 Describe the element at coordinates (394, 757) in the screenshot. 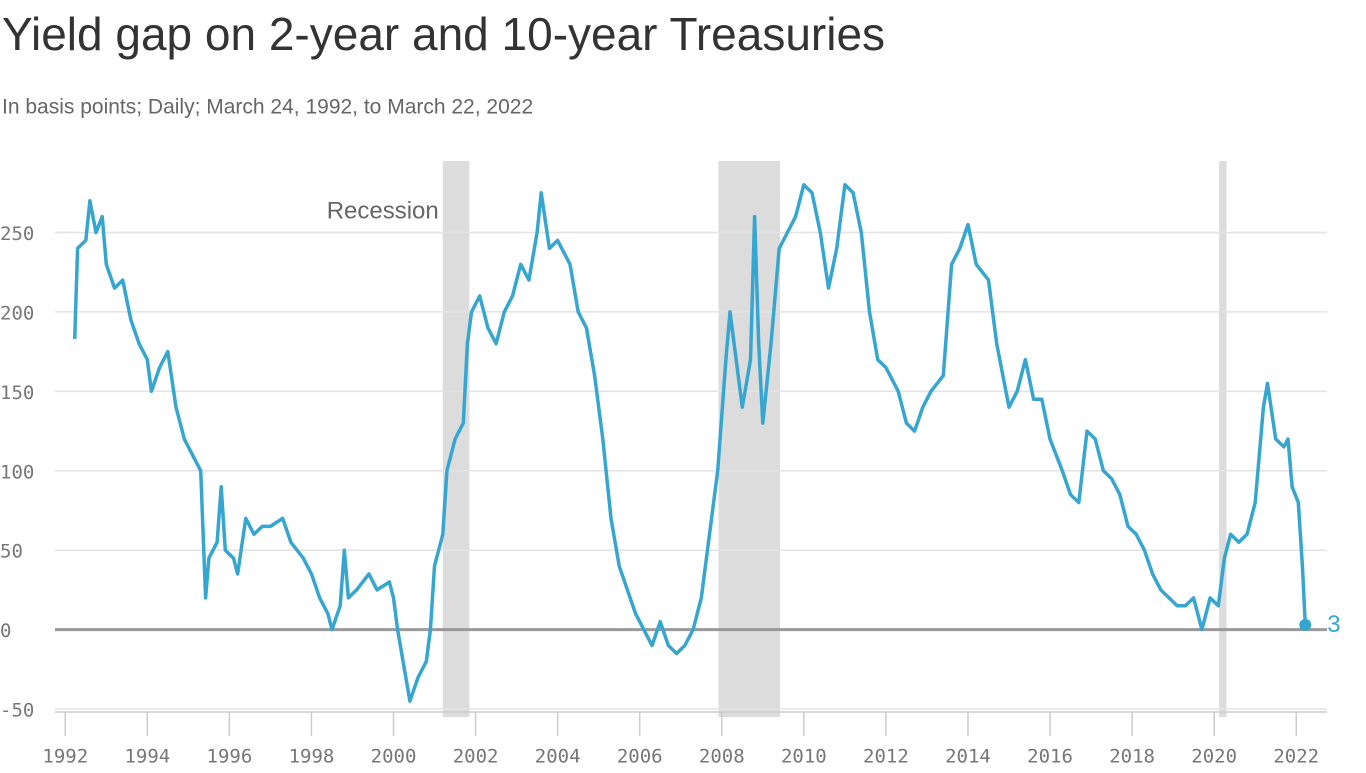

I see `x-tick-label: 2000` at that location.